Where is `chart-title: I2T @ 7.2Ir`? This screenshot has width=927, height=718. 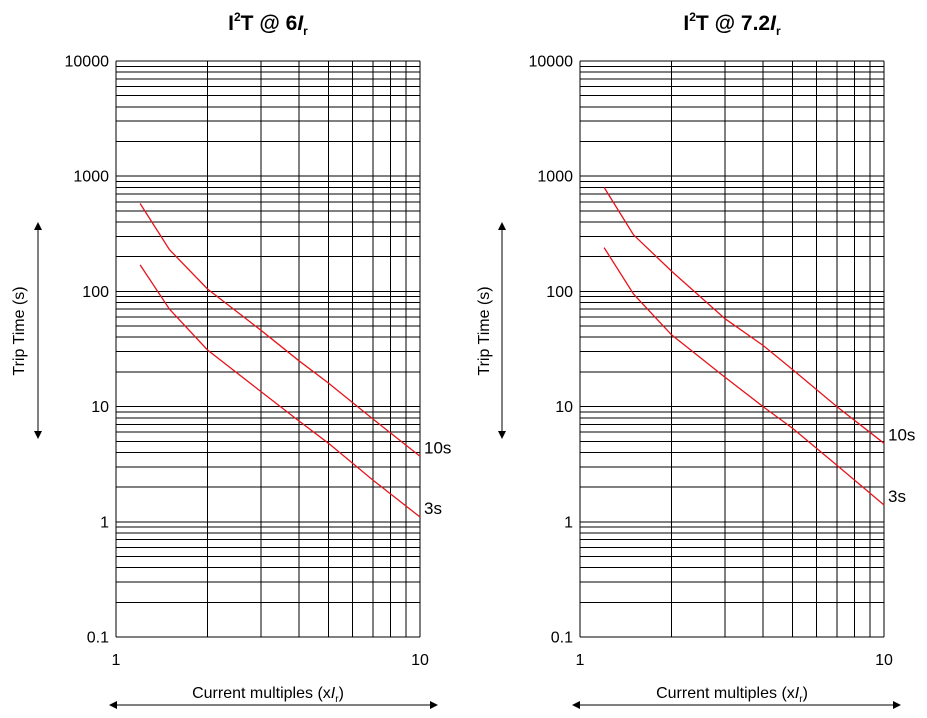 chart-title: I2T @ 7.2Ir is located at coordinates (732, 24).